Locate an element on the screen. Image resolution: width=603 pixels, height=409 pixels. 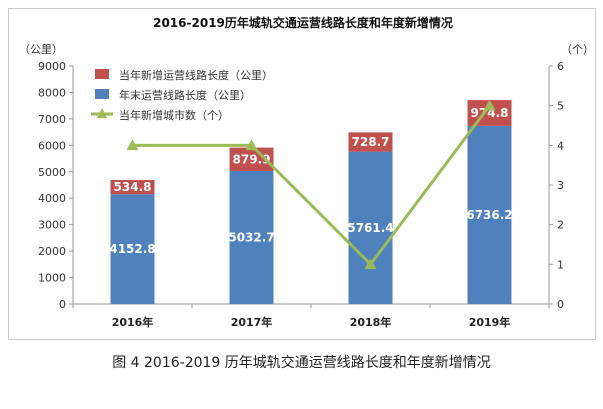
y-right-tick-label: 0 is located at coordinates (560, 304).